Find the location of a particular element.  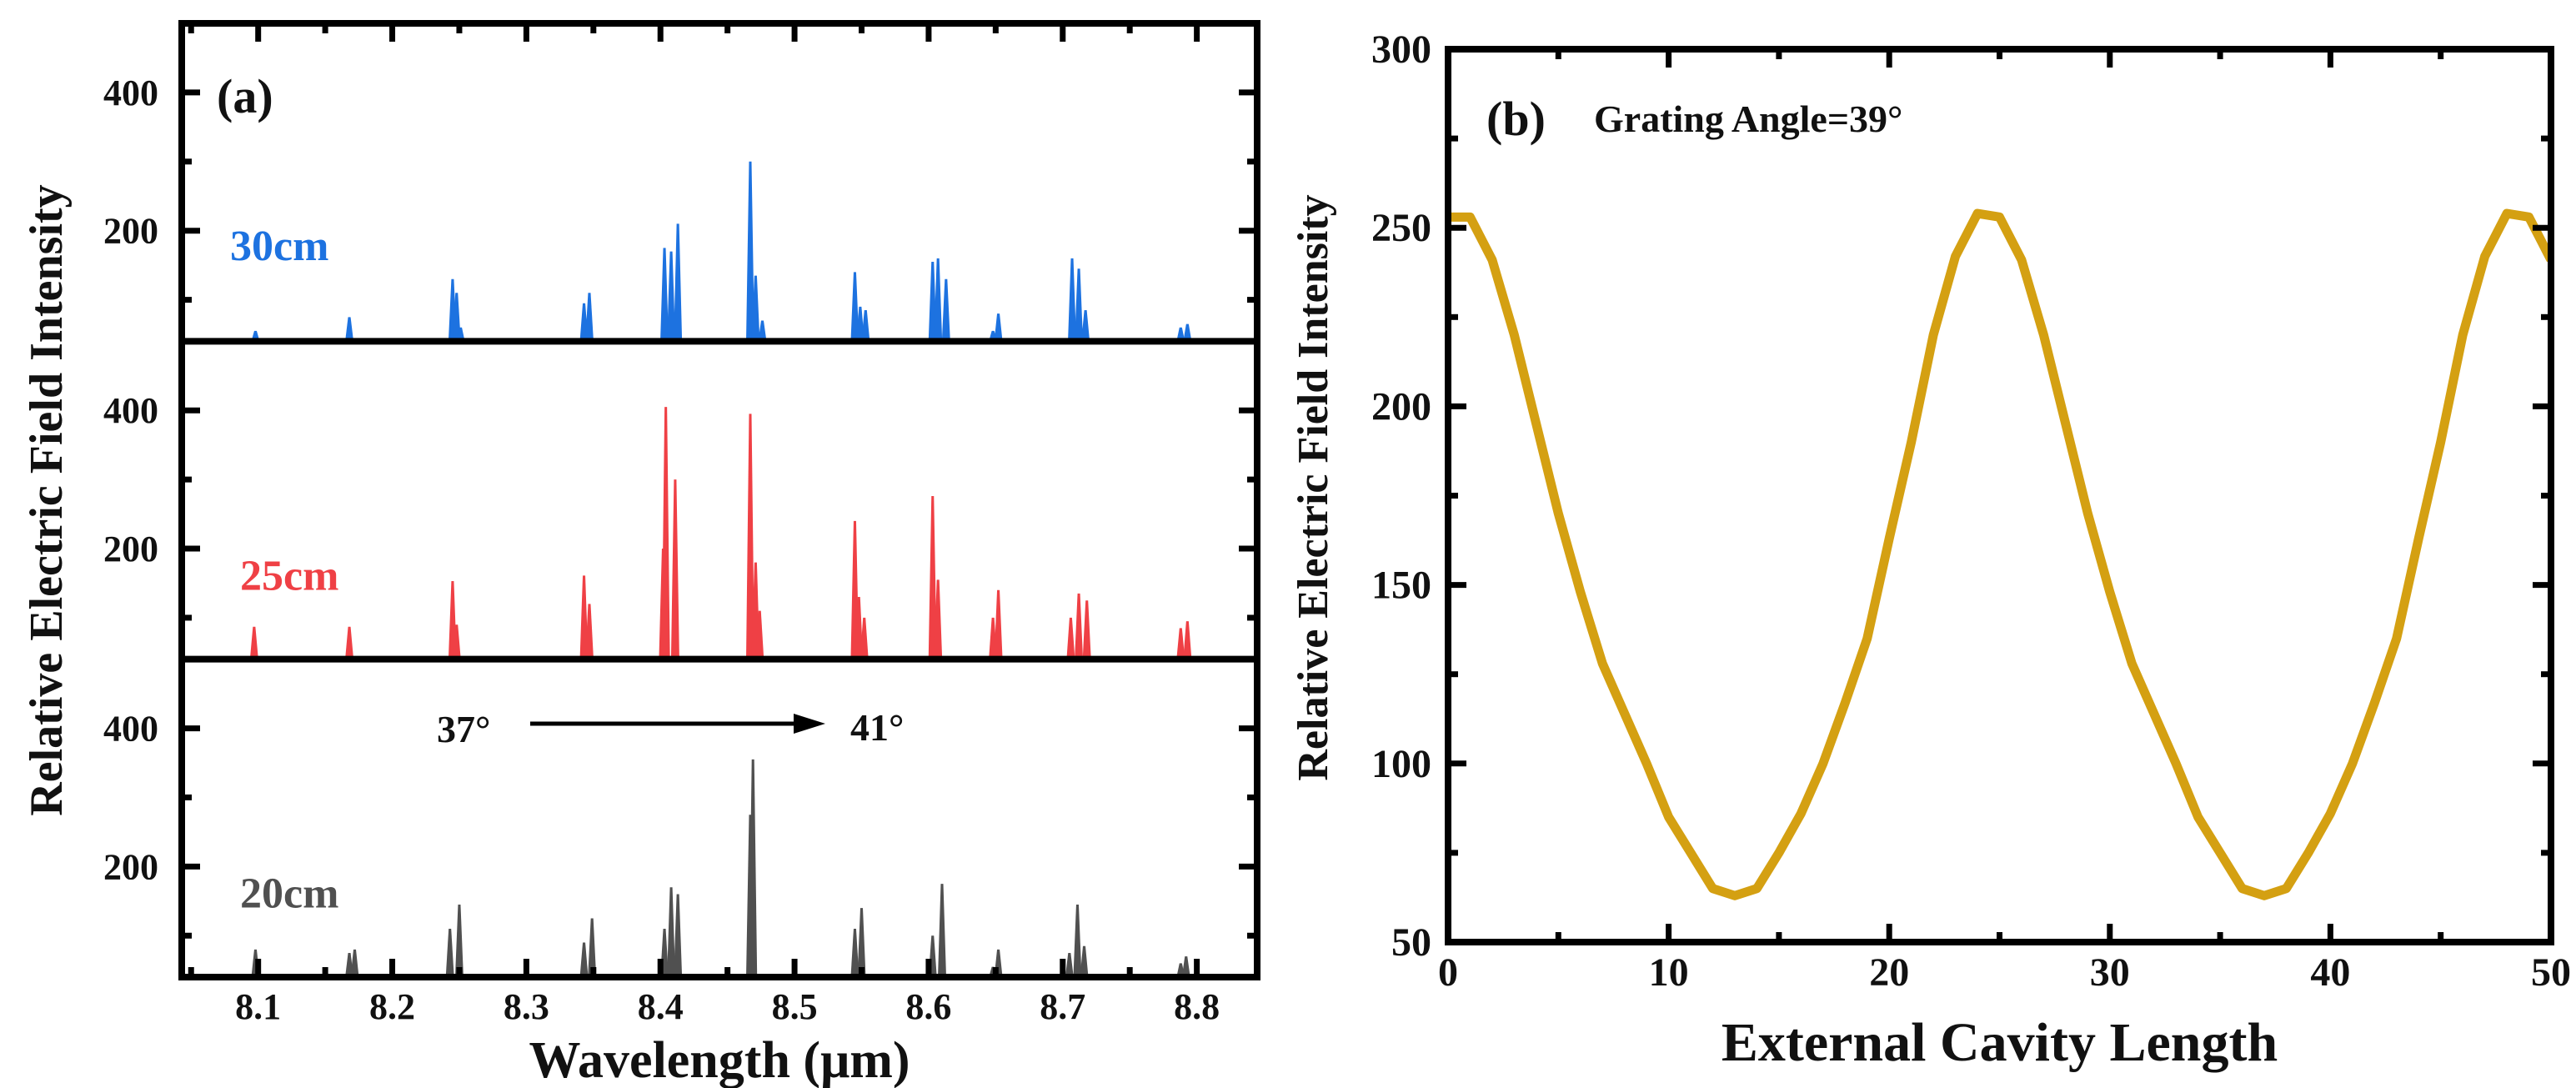

x-tick-label: 8.6 is located at coordinates (928, 1006).